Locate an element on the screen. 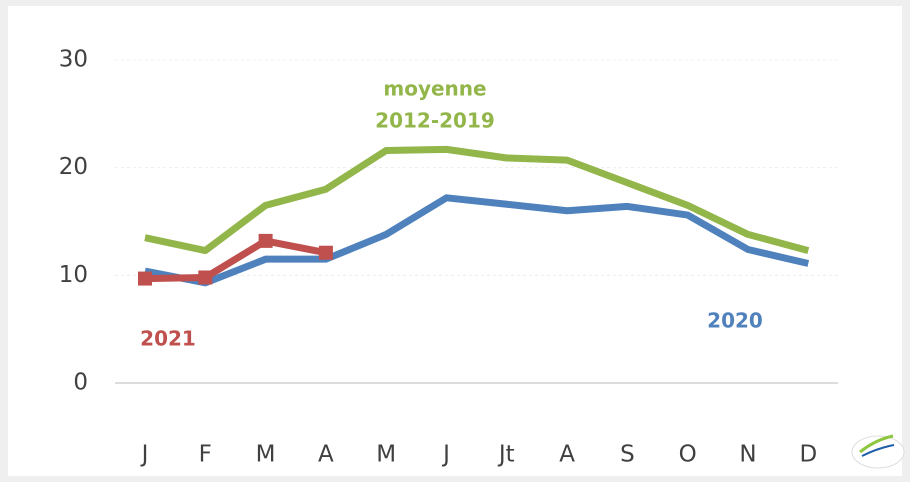  logo is located at coordinates (878, 451).